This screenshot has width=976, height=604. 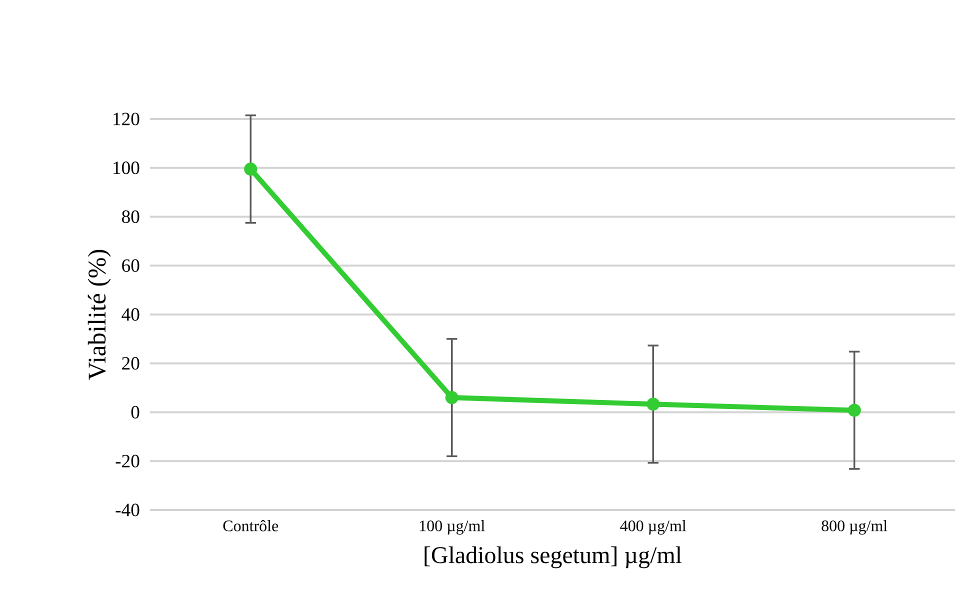 I want to click on y-tick-label: 60, so click(x=131, y=265).